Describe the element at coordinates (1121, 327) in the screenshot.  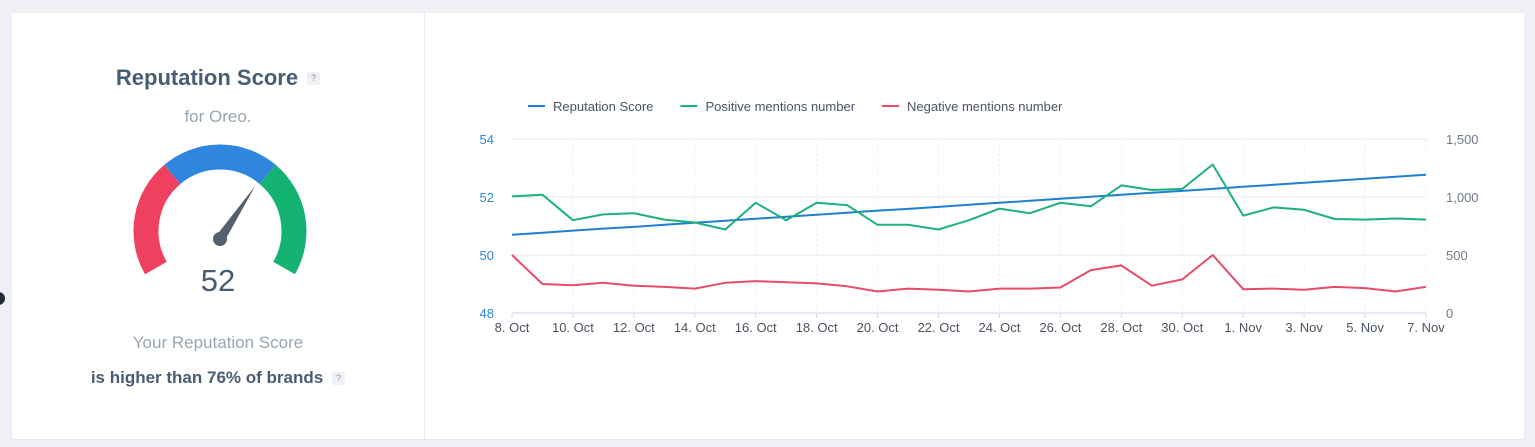
I see `x-tick-label: 28. Oct` at that location.